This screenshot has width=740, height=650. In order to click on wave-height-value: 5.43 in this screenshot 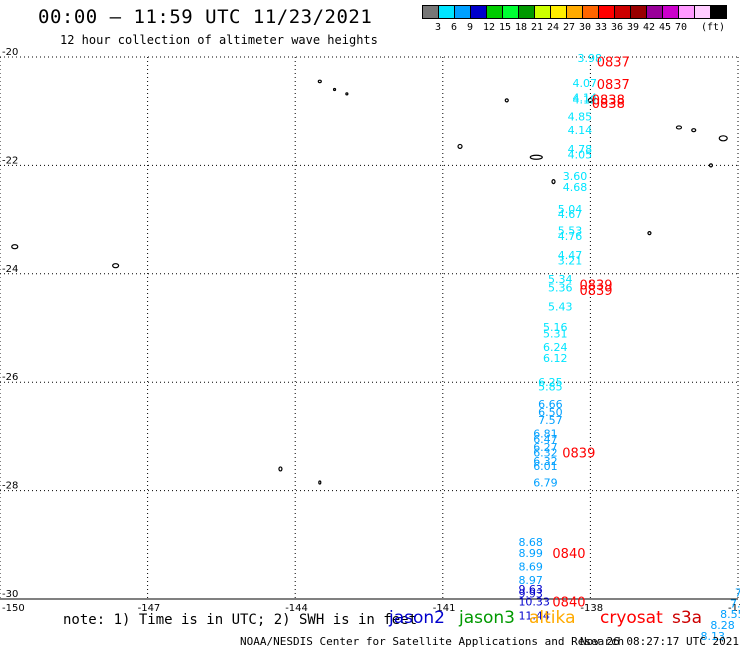, I will do `click(560, 306)`.